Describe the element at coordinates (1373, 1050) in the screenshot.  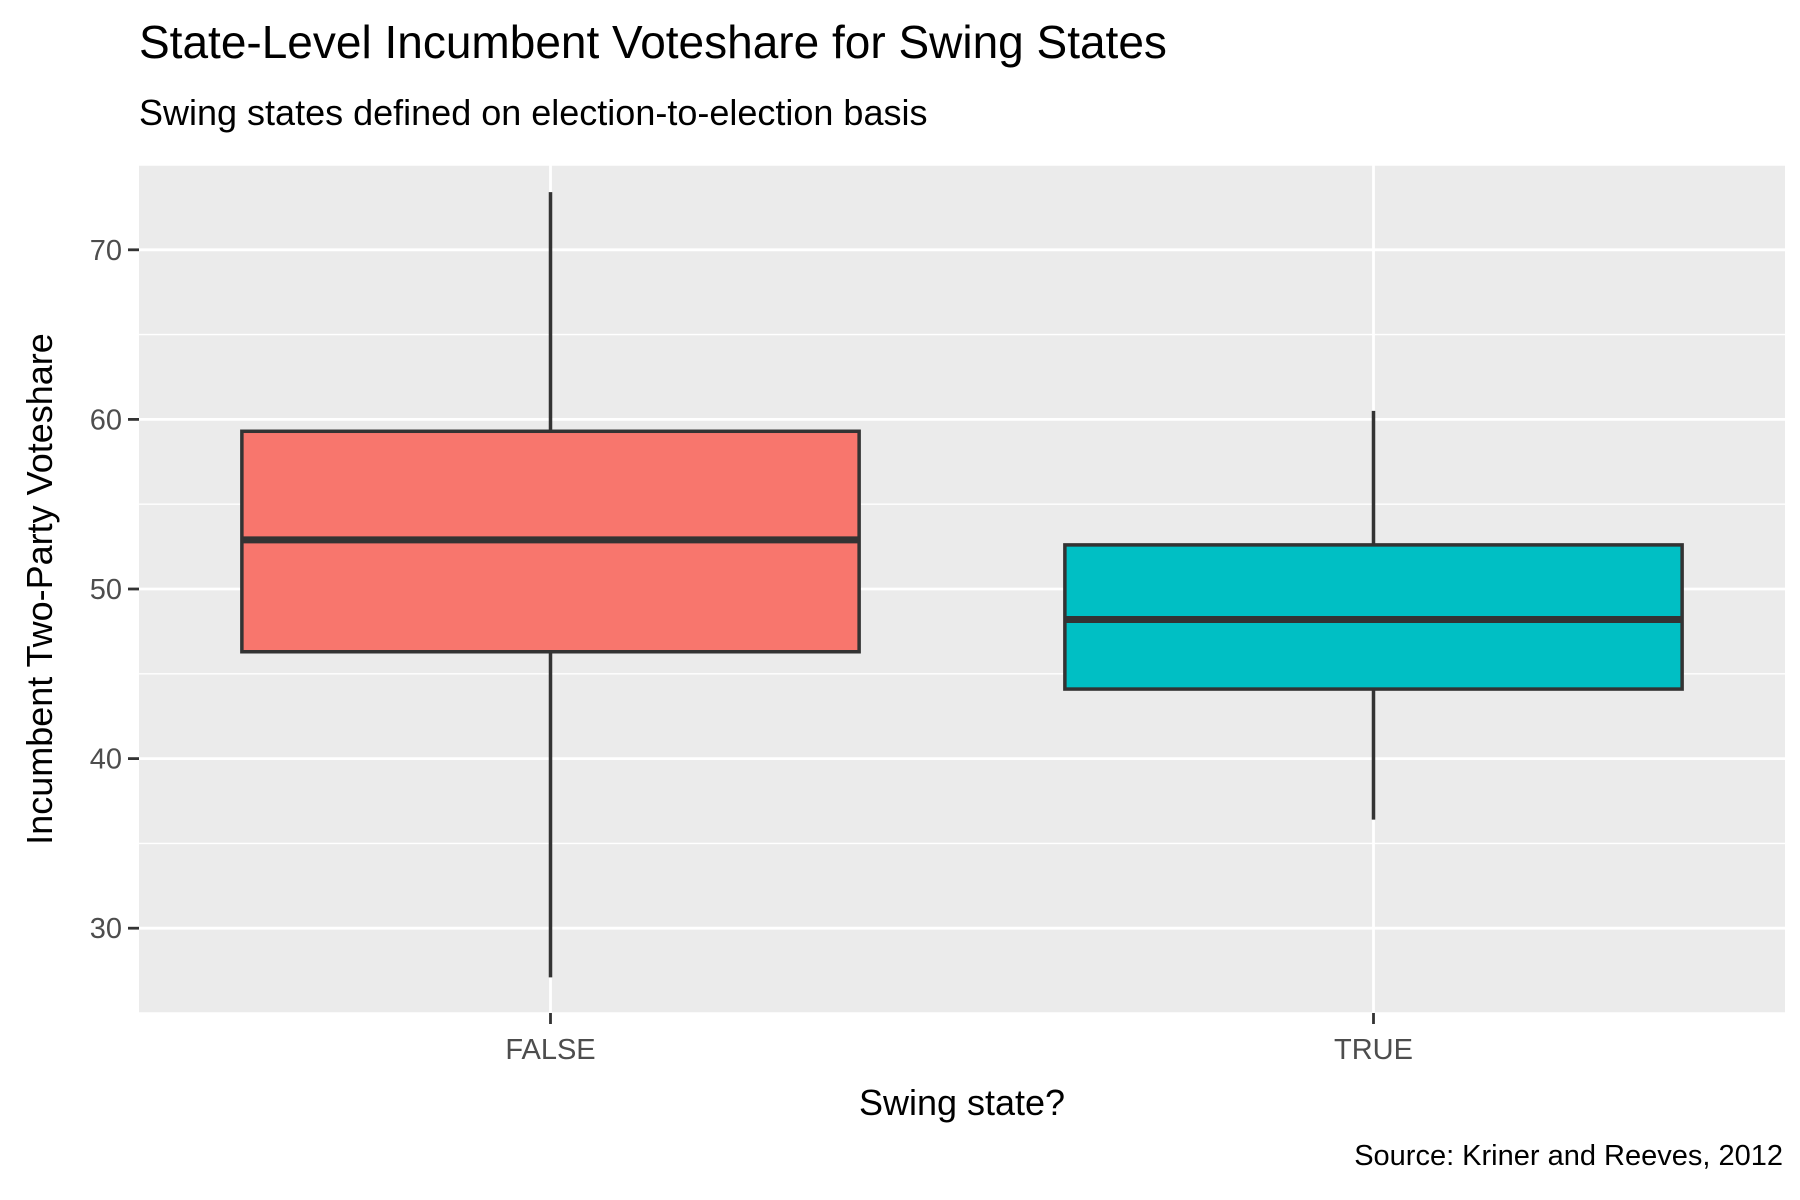
I see `x-tick-label: TRUE` at that location.